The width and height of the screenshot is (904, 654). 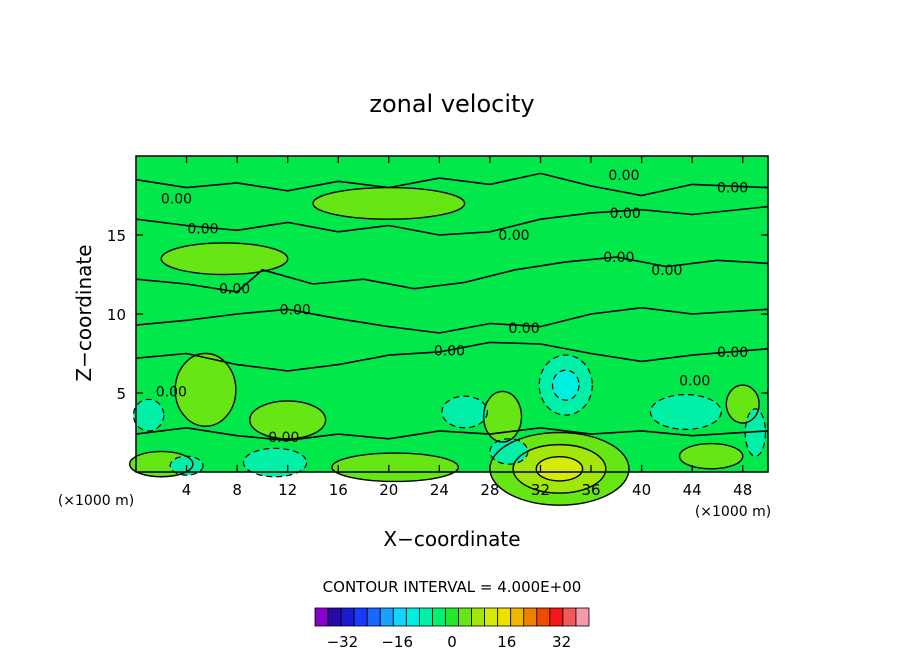 What do you see at coordinates (742, 490) in the screenshot?
I see `x-tick-label-11: 48` at bounding box center [742, 490].